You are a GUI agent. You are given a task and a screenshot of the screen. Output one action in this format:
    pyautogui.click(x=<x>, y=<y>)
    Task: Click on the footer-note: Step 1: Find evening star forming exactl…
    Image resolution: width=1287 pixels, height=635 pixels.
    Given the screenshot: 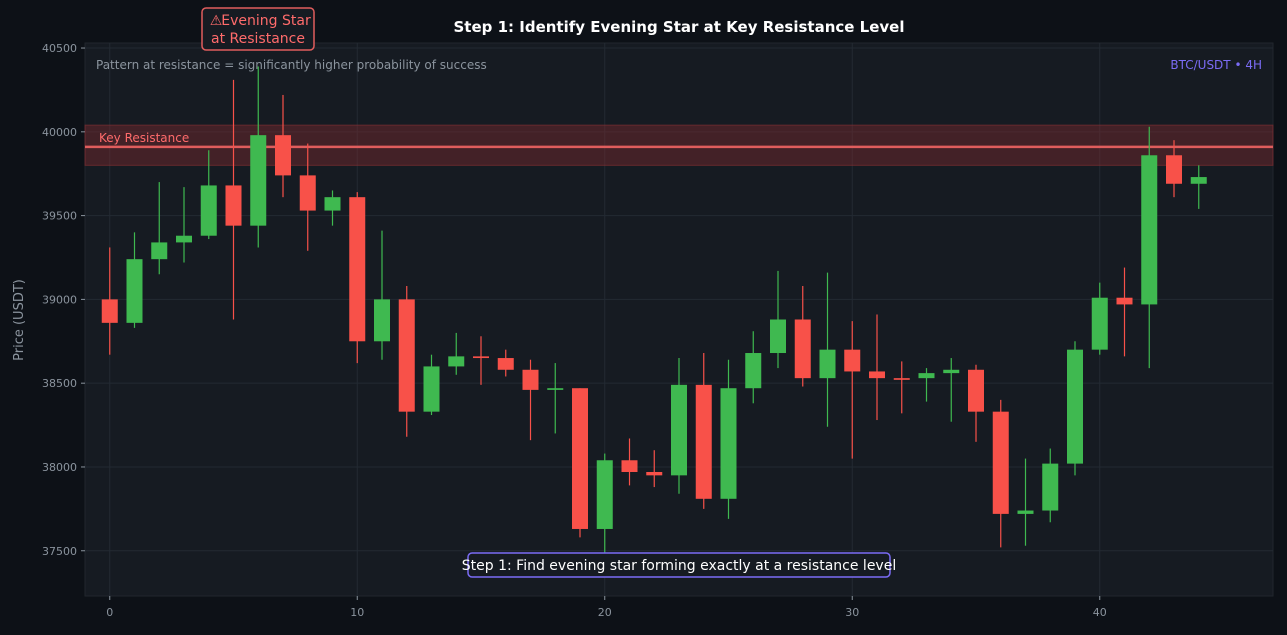 What is the action you would take?
    pyautogui.click(x=679, y=565)
    